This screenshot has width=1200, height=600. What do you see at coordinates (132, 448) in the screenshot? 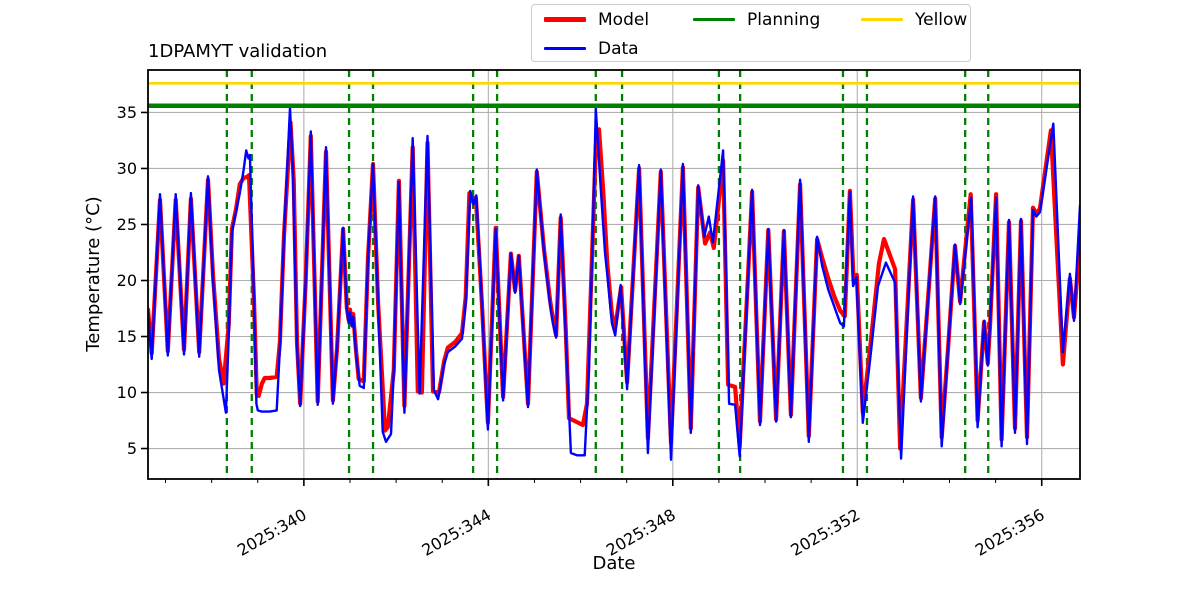
I see `y-tick-label: 5` at bounding box center [132, 448].